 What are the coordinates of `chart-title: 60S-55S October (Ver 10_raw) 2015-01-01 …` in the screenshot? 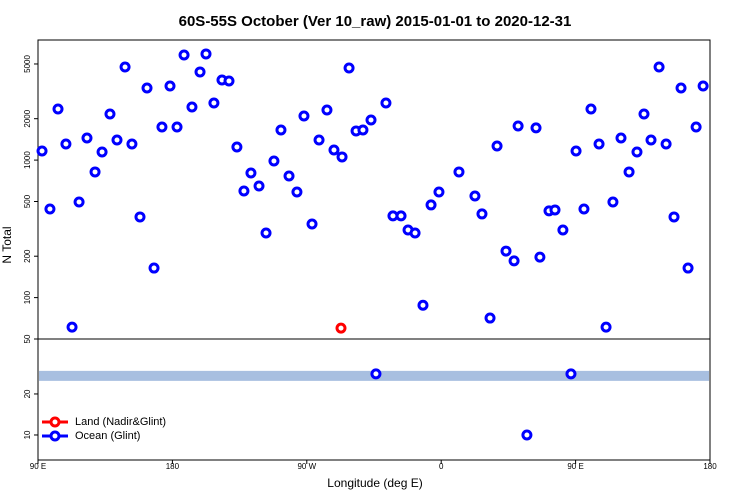 It's located at (375, 21).